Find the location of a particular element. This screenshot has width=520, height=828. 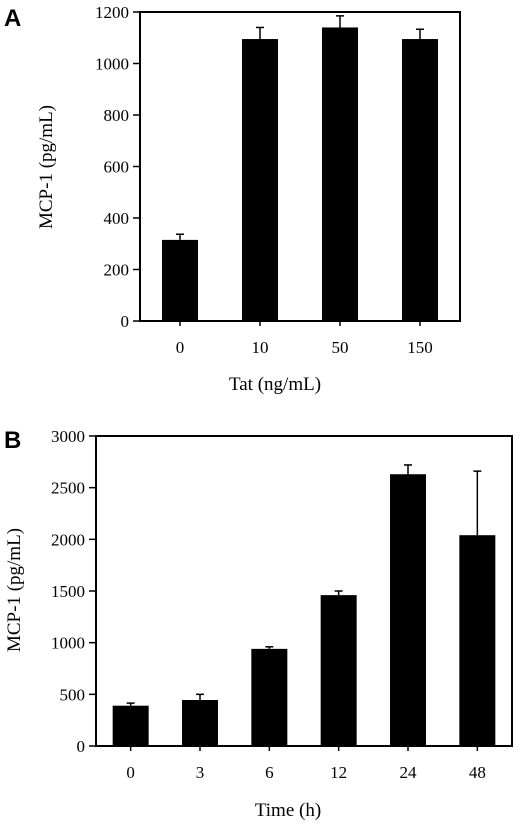

x-tick-label-b: 3 is located at coordinates (200, 772).